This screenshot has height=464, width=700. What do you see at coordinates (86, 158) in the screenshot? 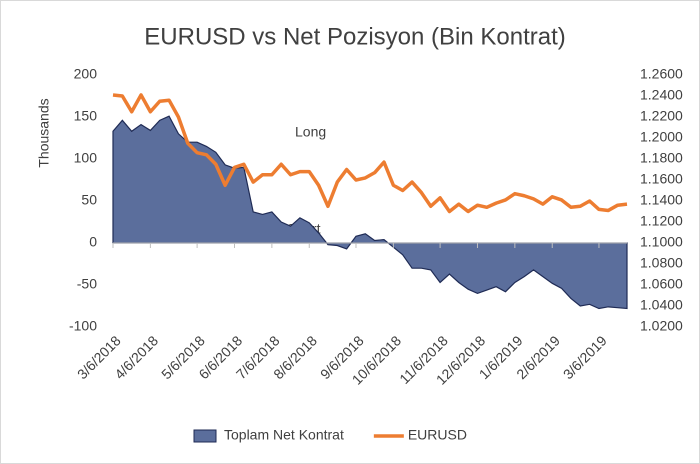
I see `y-tick-label: 100` at bounding box center [86, 158].